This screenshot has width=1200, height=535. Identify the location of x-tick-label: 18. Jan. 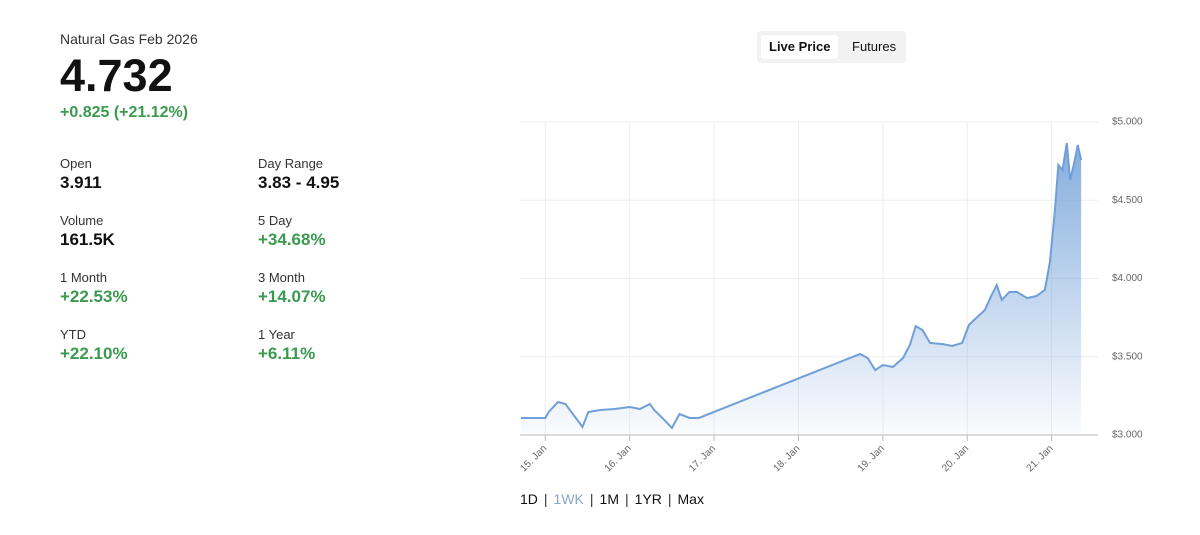
(786, 458).